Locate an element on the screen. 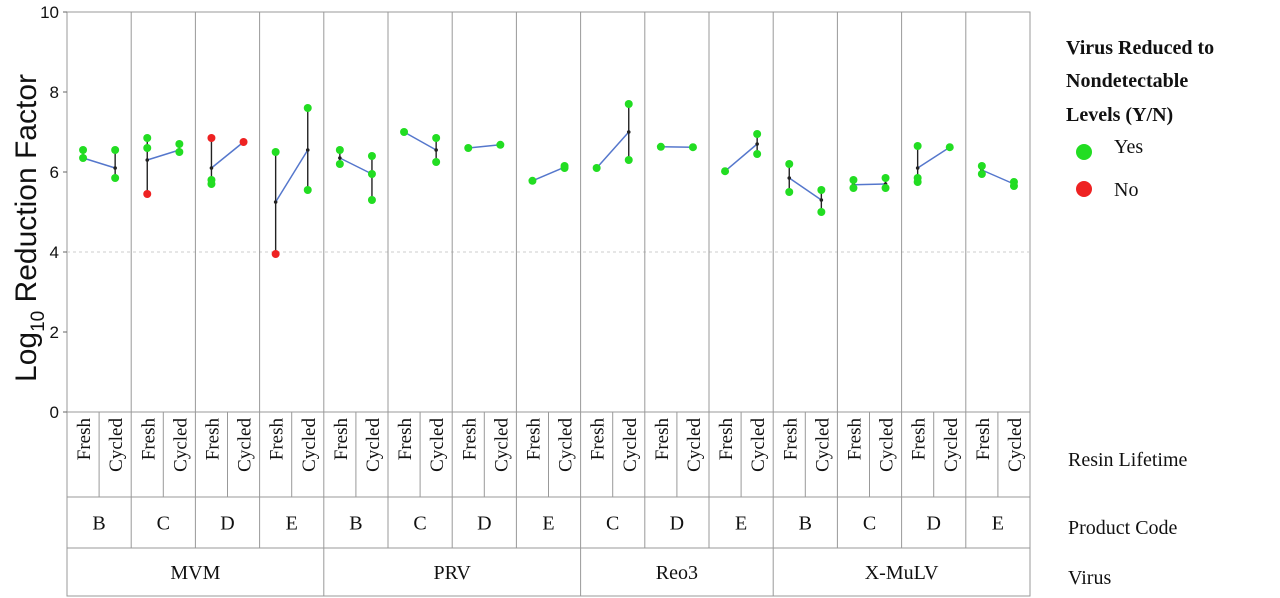  virus-label: X-MuLV is located at coordinates (902, 573).